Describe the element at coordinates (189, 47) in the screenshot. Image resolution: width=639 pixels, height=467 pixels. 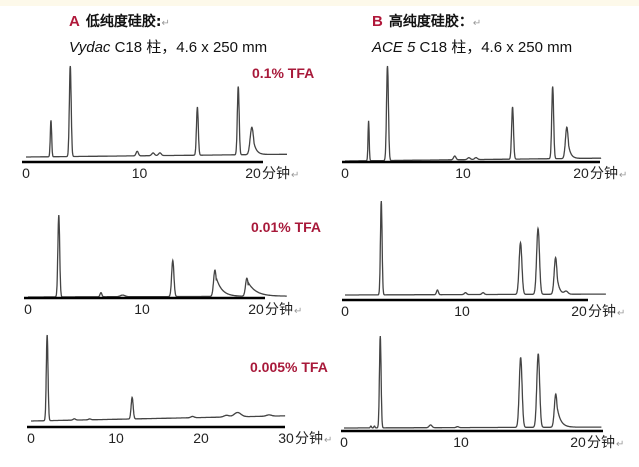
I see `panel-a-column-spec: C18 柱，4.6 x 250 mm` at that location.